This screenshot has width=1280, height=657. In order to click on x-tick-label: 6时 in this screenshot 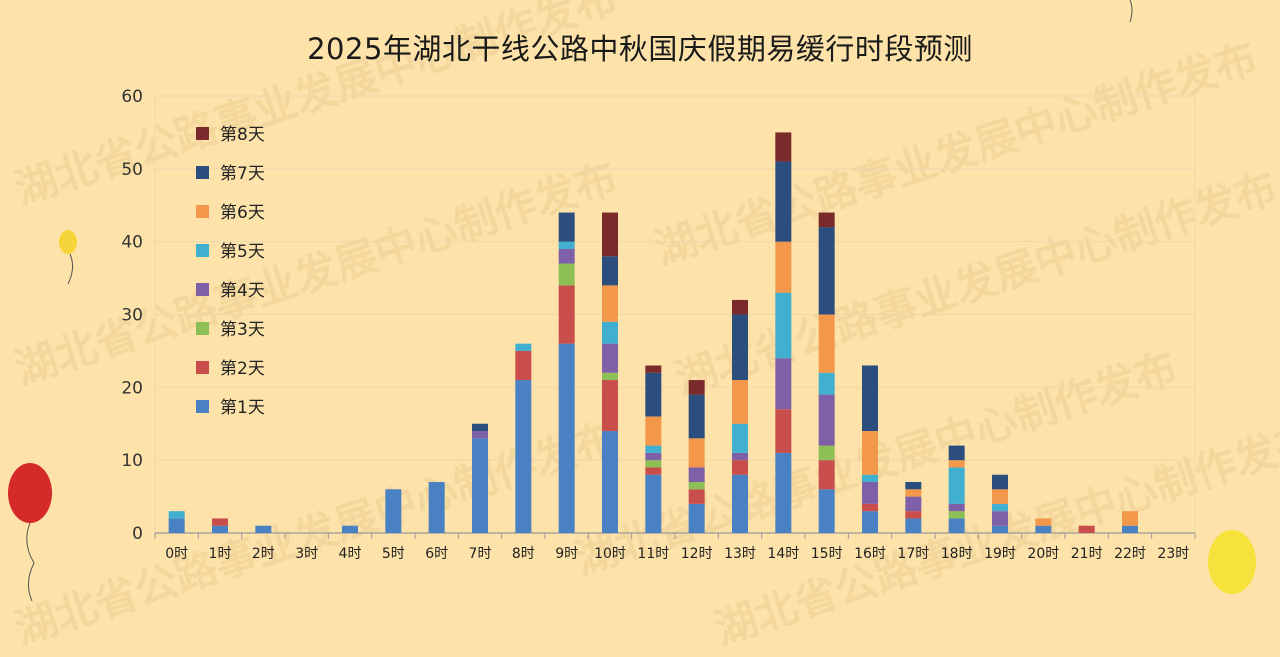, I will do `click(436, 554)`.